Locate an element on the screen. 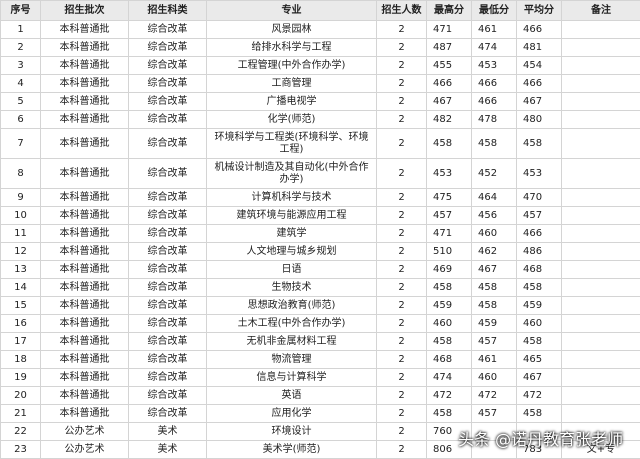  table-cell: 19 is located at coordinates (21, 378).